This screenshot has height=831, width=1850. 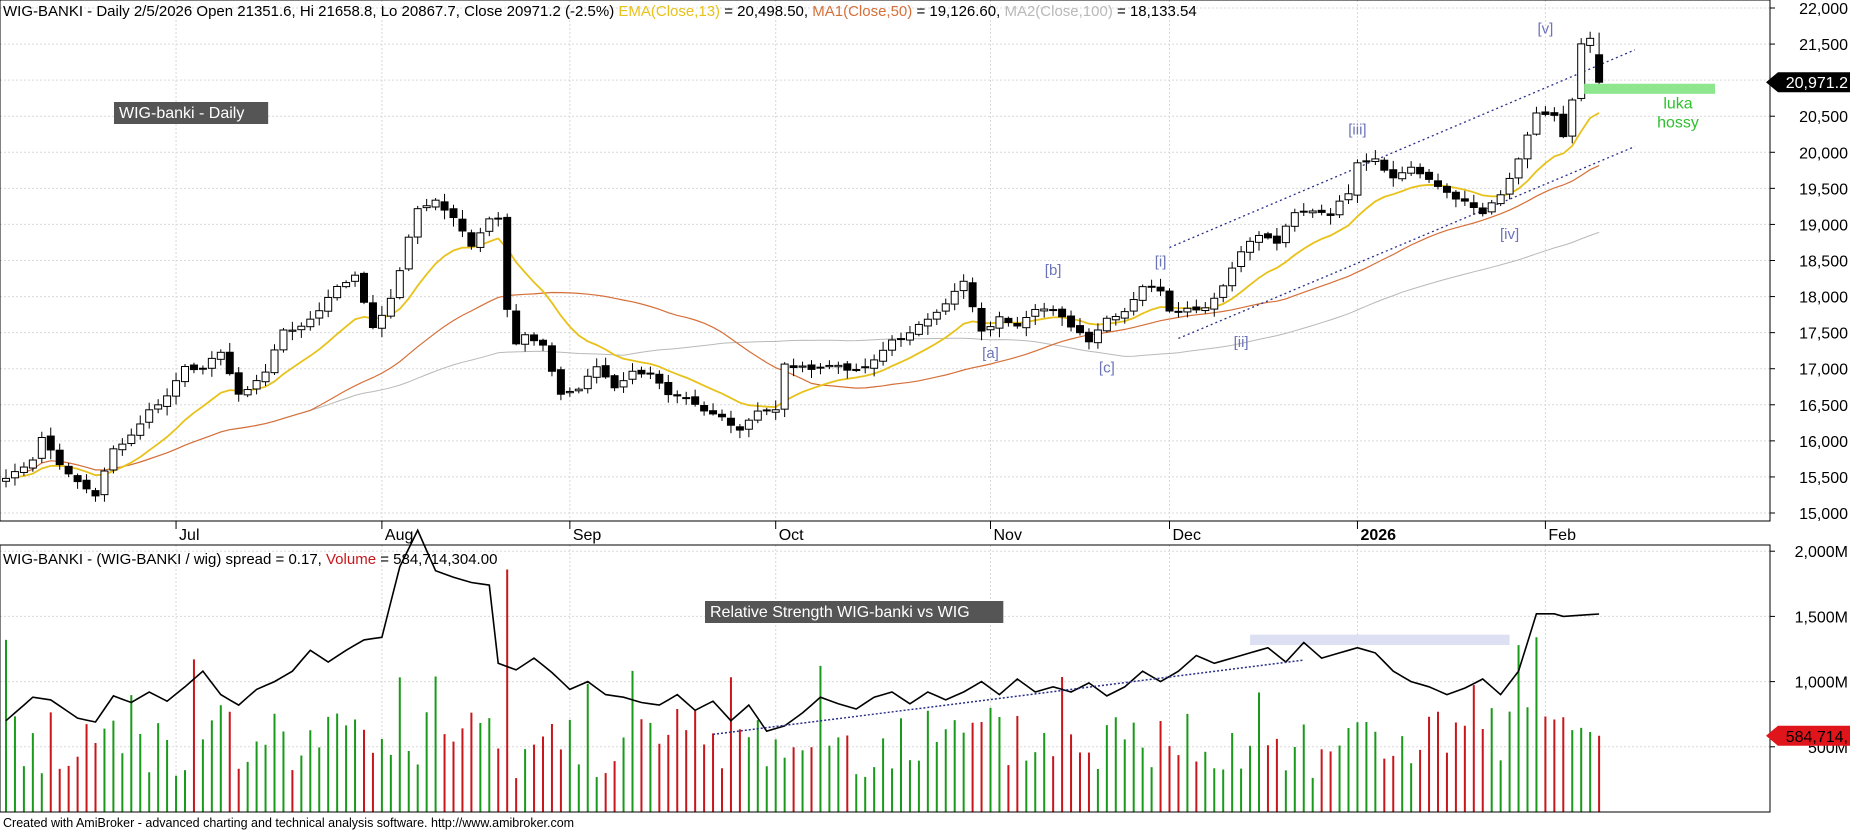 I want to click on wave-label: [ii], so click(x=1241, y=342).